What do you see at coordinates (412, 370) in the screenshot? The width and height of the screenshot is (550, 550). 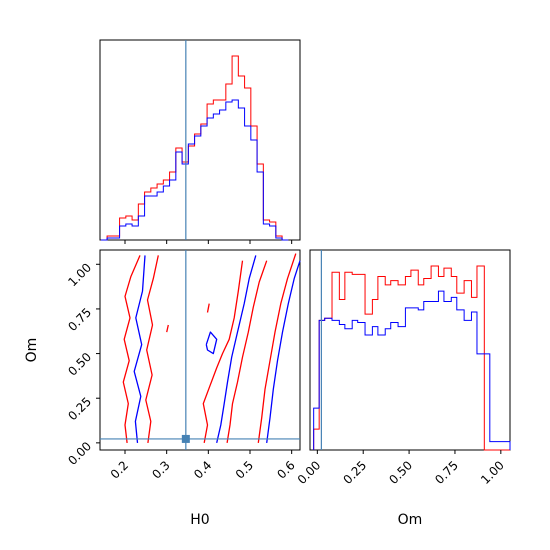 I see `om-hist-blue-series` at bounding box center [412, 370].